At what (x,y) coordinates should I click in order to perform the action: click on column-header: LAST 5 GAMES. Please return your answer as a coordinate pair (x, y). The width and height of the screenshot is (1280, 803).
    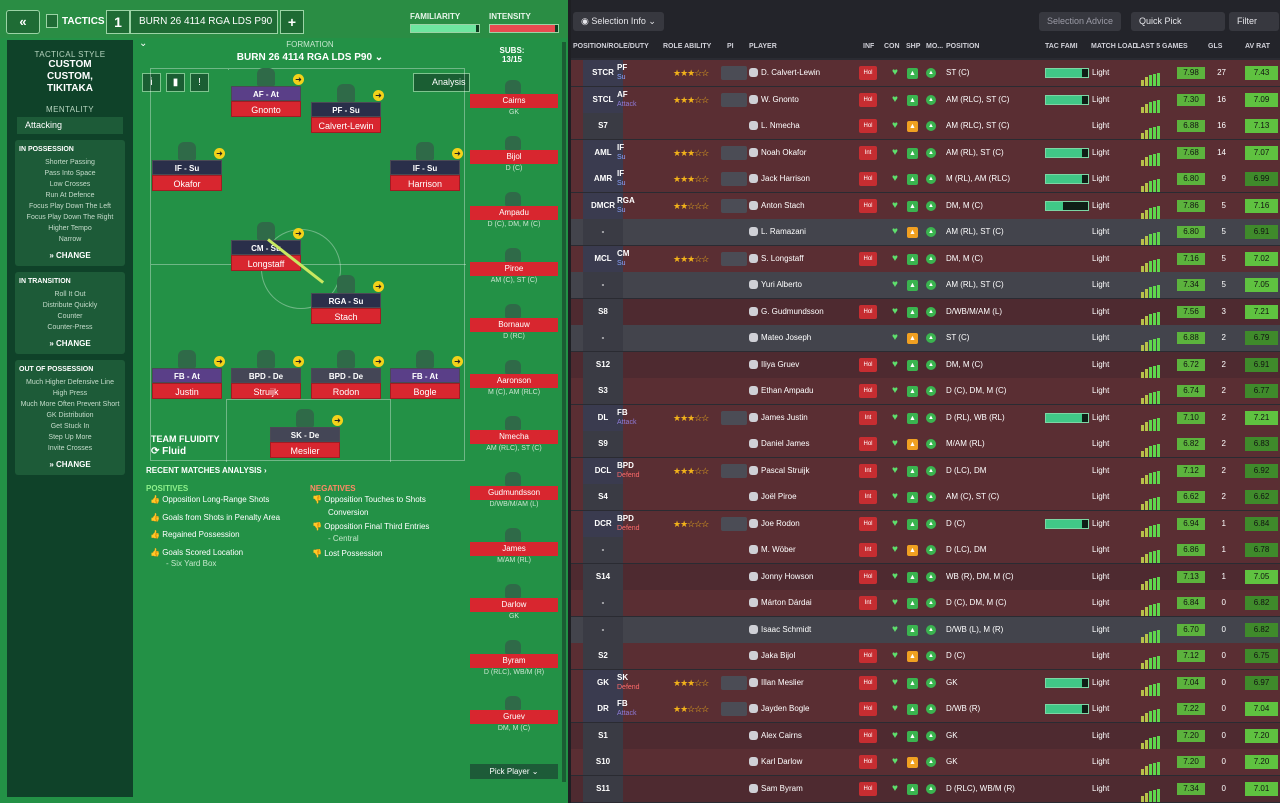
    Looking at the image, I should click on (1162, 46).